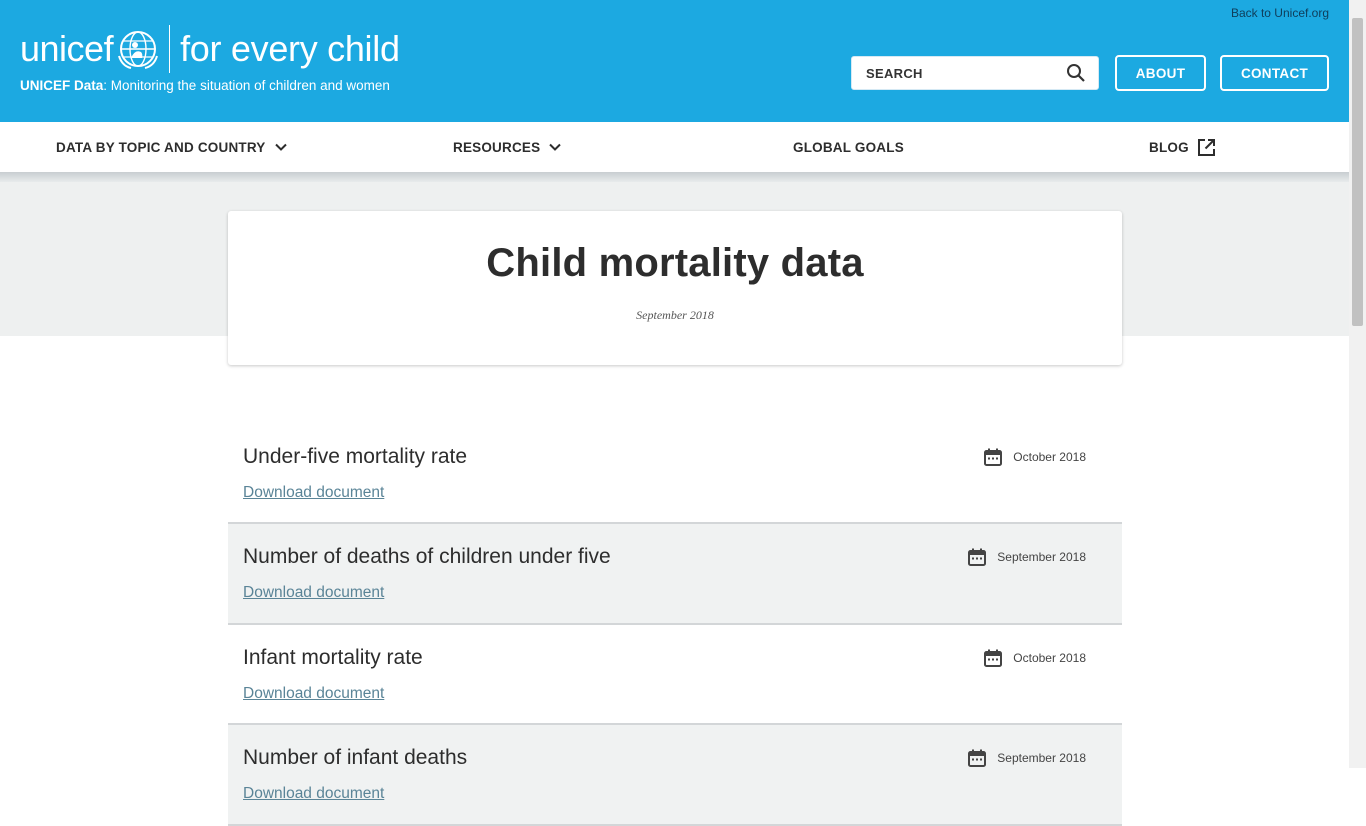  I want to click on logo-wordmark: unicef, so click(67, 48).